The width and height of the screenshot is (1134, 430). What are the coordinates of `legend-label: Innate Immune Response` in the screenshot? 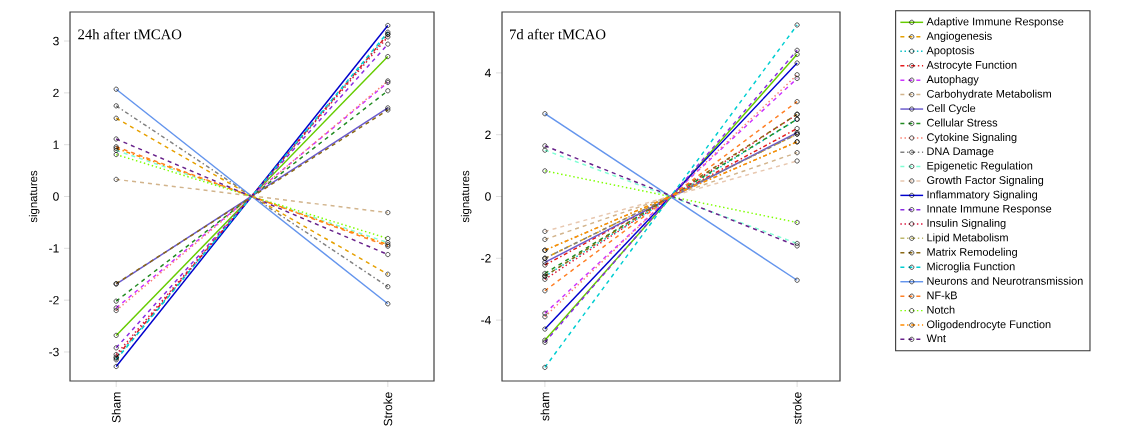 It's located at (989, 209).